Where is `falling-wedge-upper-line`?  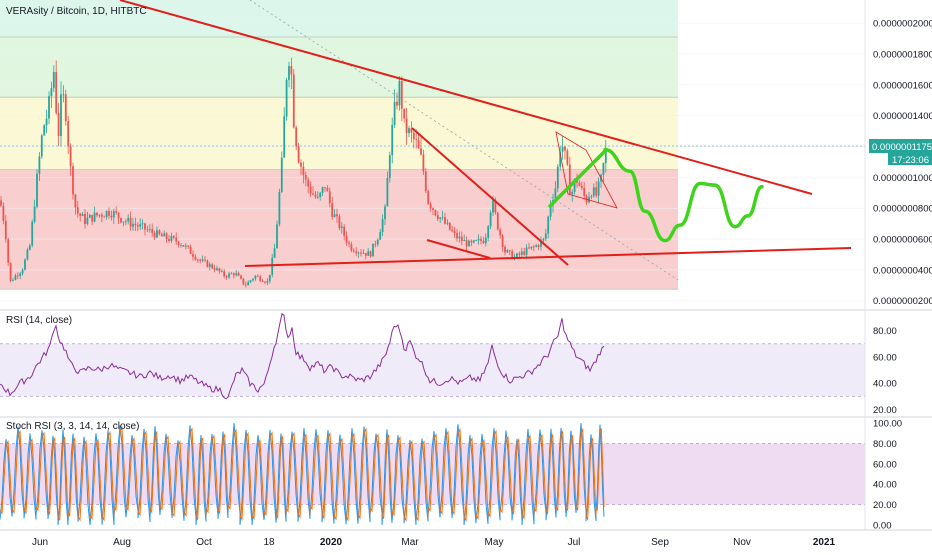 falling-wedge-upper-line is located at coordinates (490, 196).